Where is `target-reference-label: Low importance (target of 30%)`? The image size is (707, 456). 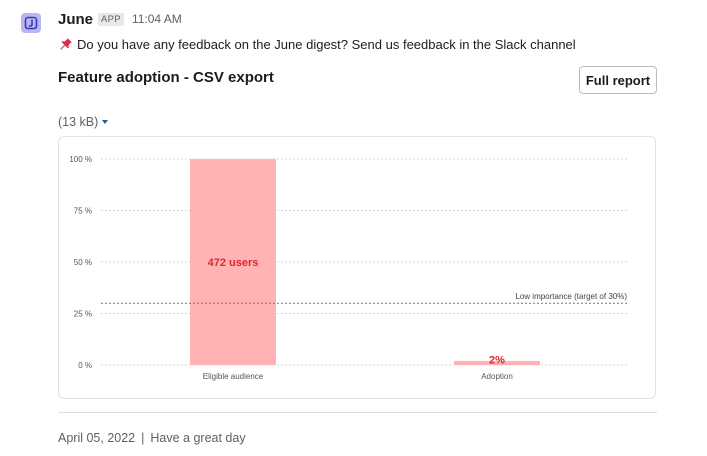
target-reference-label: Low importance (target of 30%) is located at coordinates (571, 296).